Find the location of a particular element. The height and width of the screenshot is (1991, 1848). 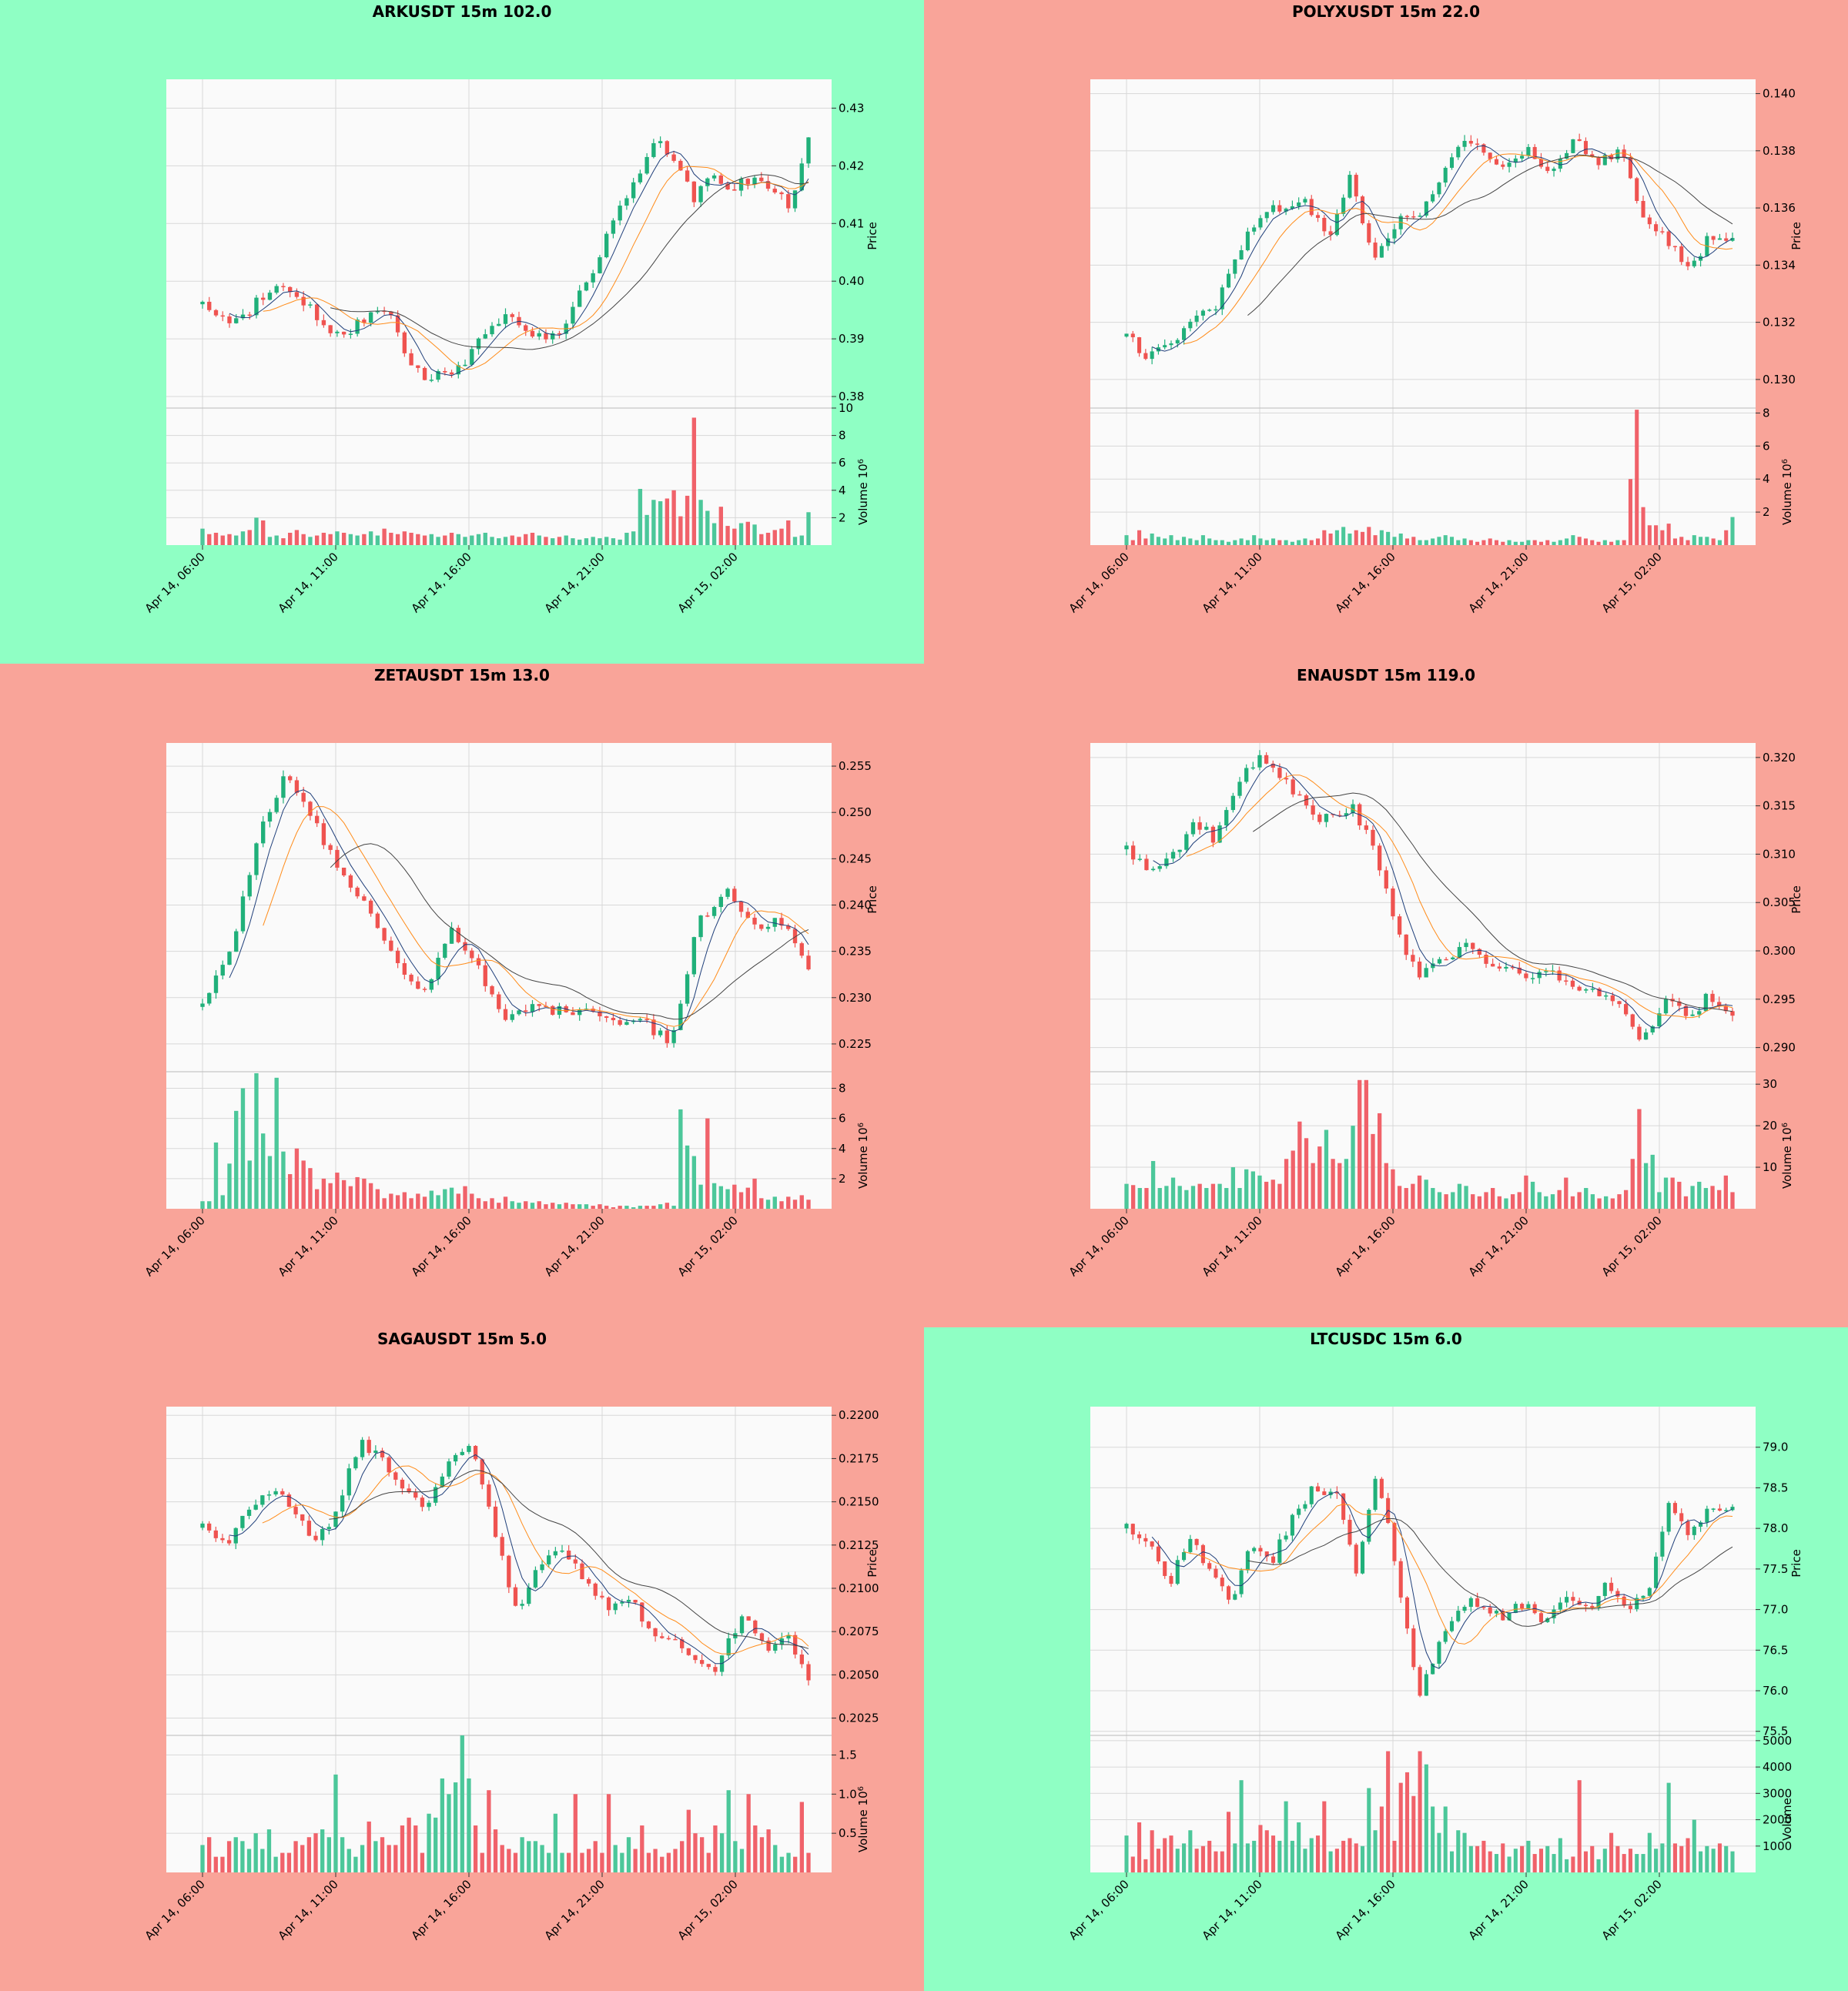

vol-tick-label: 6 is located at coordinates (842, 463).